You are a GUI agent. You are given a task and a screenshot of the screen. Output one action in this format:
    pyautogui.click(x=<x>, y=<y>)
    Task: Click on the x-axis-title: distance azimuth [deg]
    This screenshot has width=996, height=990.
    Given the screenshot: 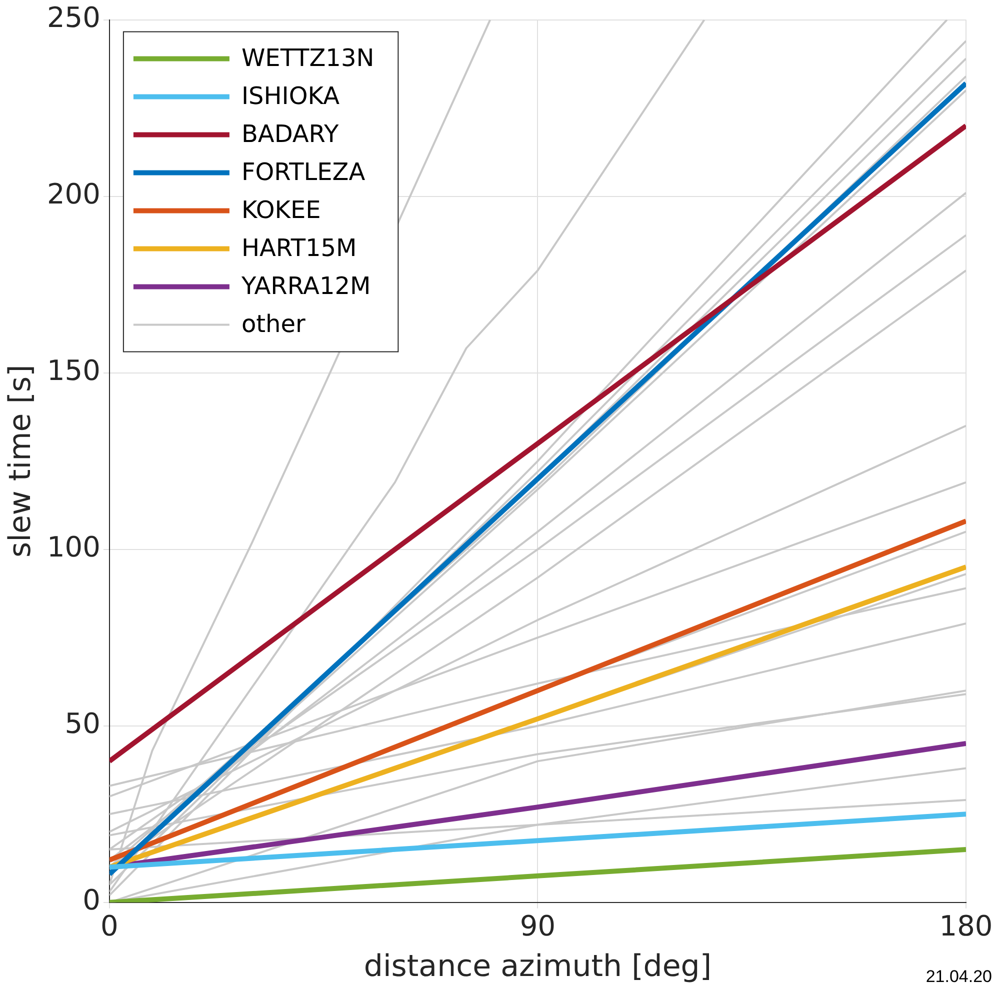 What is the action you would take?
    pyautogui.click(x=538, y=966)
    